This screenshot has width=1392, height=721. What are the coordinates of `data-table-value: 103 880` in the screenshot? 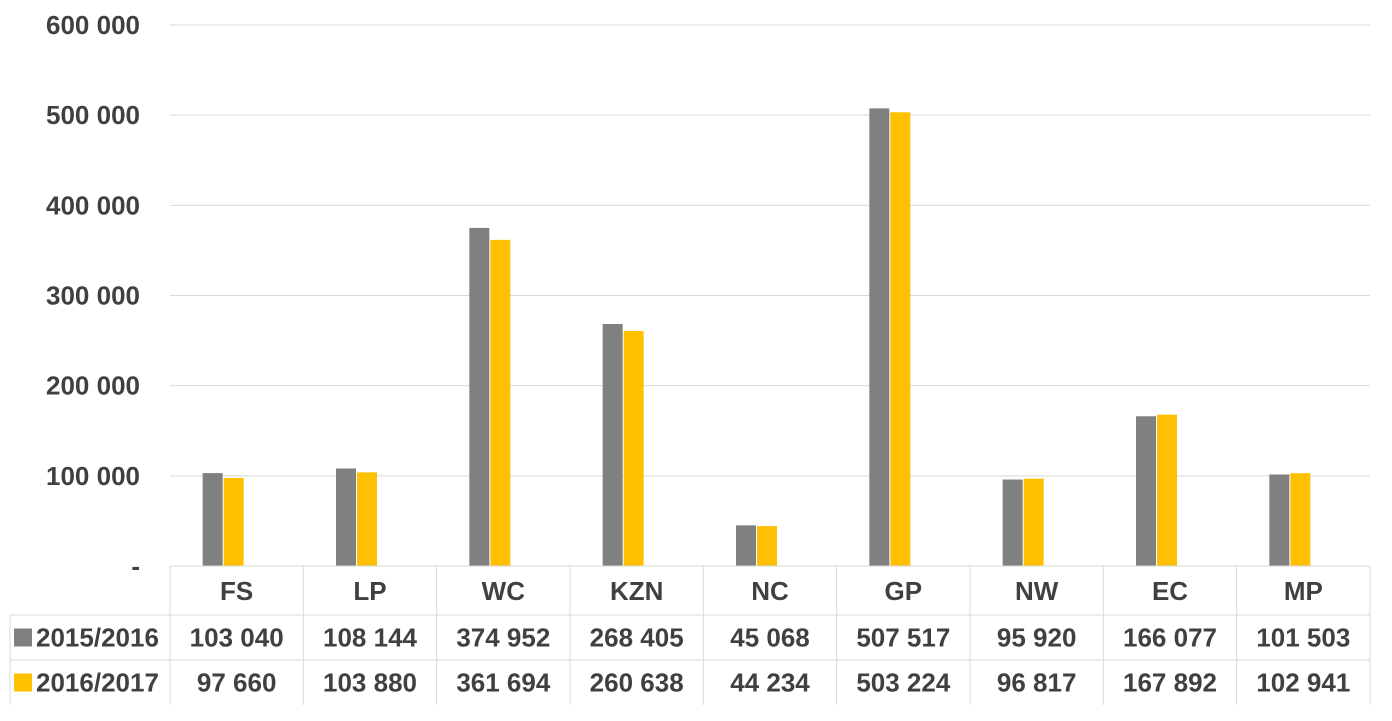 It's located at (370, 683).